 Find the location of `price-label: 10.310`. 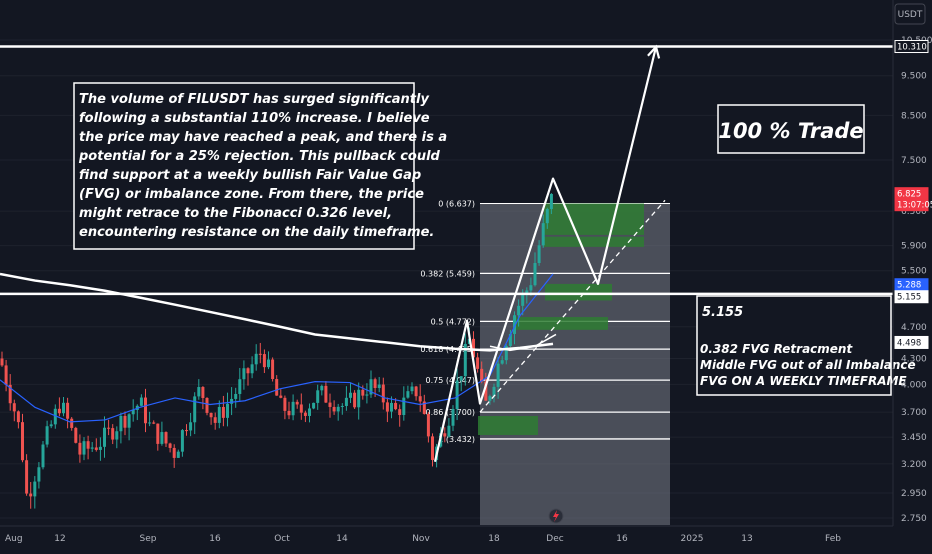

price-label: 10.310 is located at coordinates (912, 48).